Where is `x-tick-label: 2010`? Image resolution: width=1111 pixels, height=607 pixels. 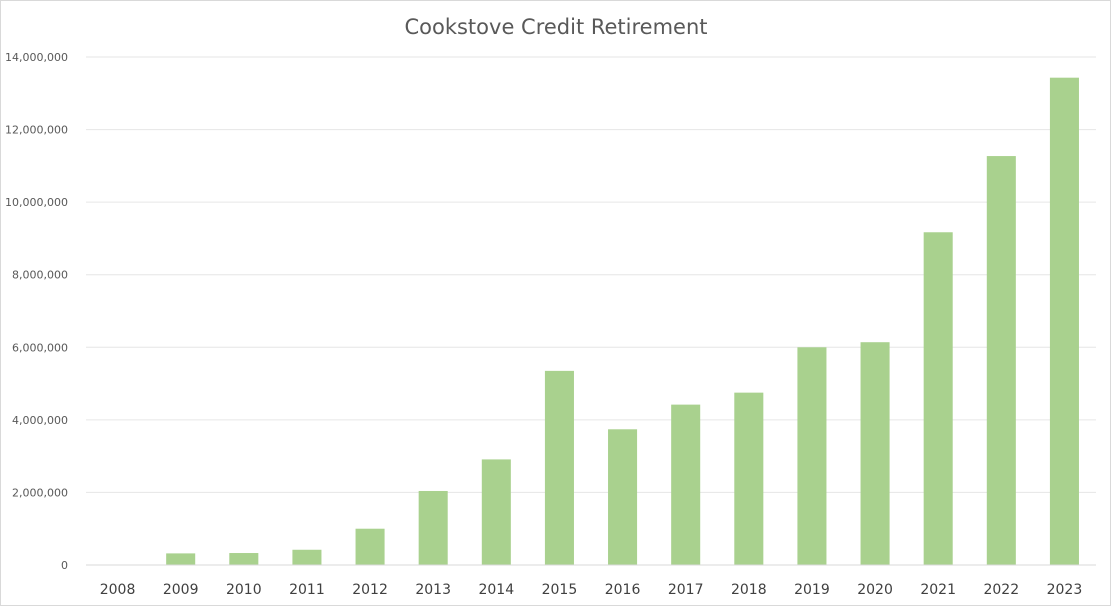 x-tick-label: 2010 is located at coordinates (244, 590).